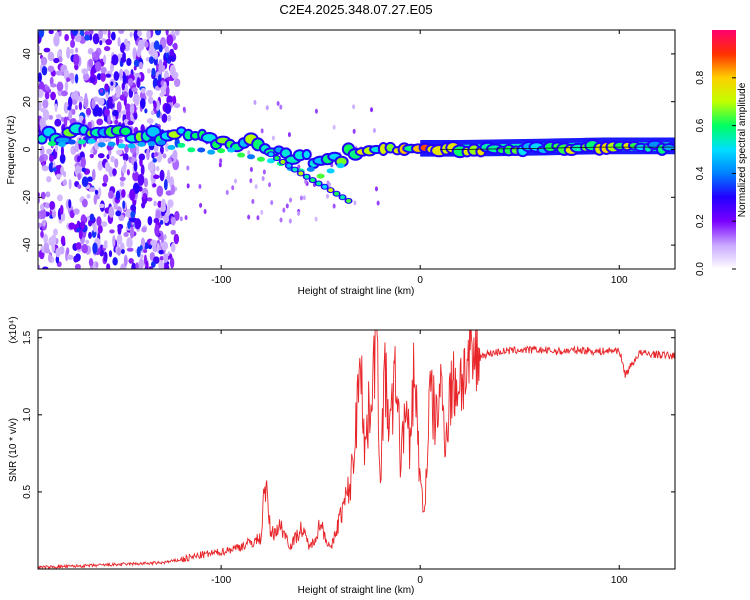 The width and height of the screenshot is (750, 600). I want to click on x-tick-label: 0, so click(420, 580).